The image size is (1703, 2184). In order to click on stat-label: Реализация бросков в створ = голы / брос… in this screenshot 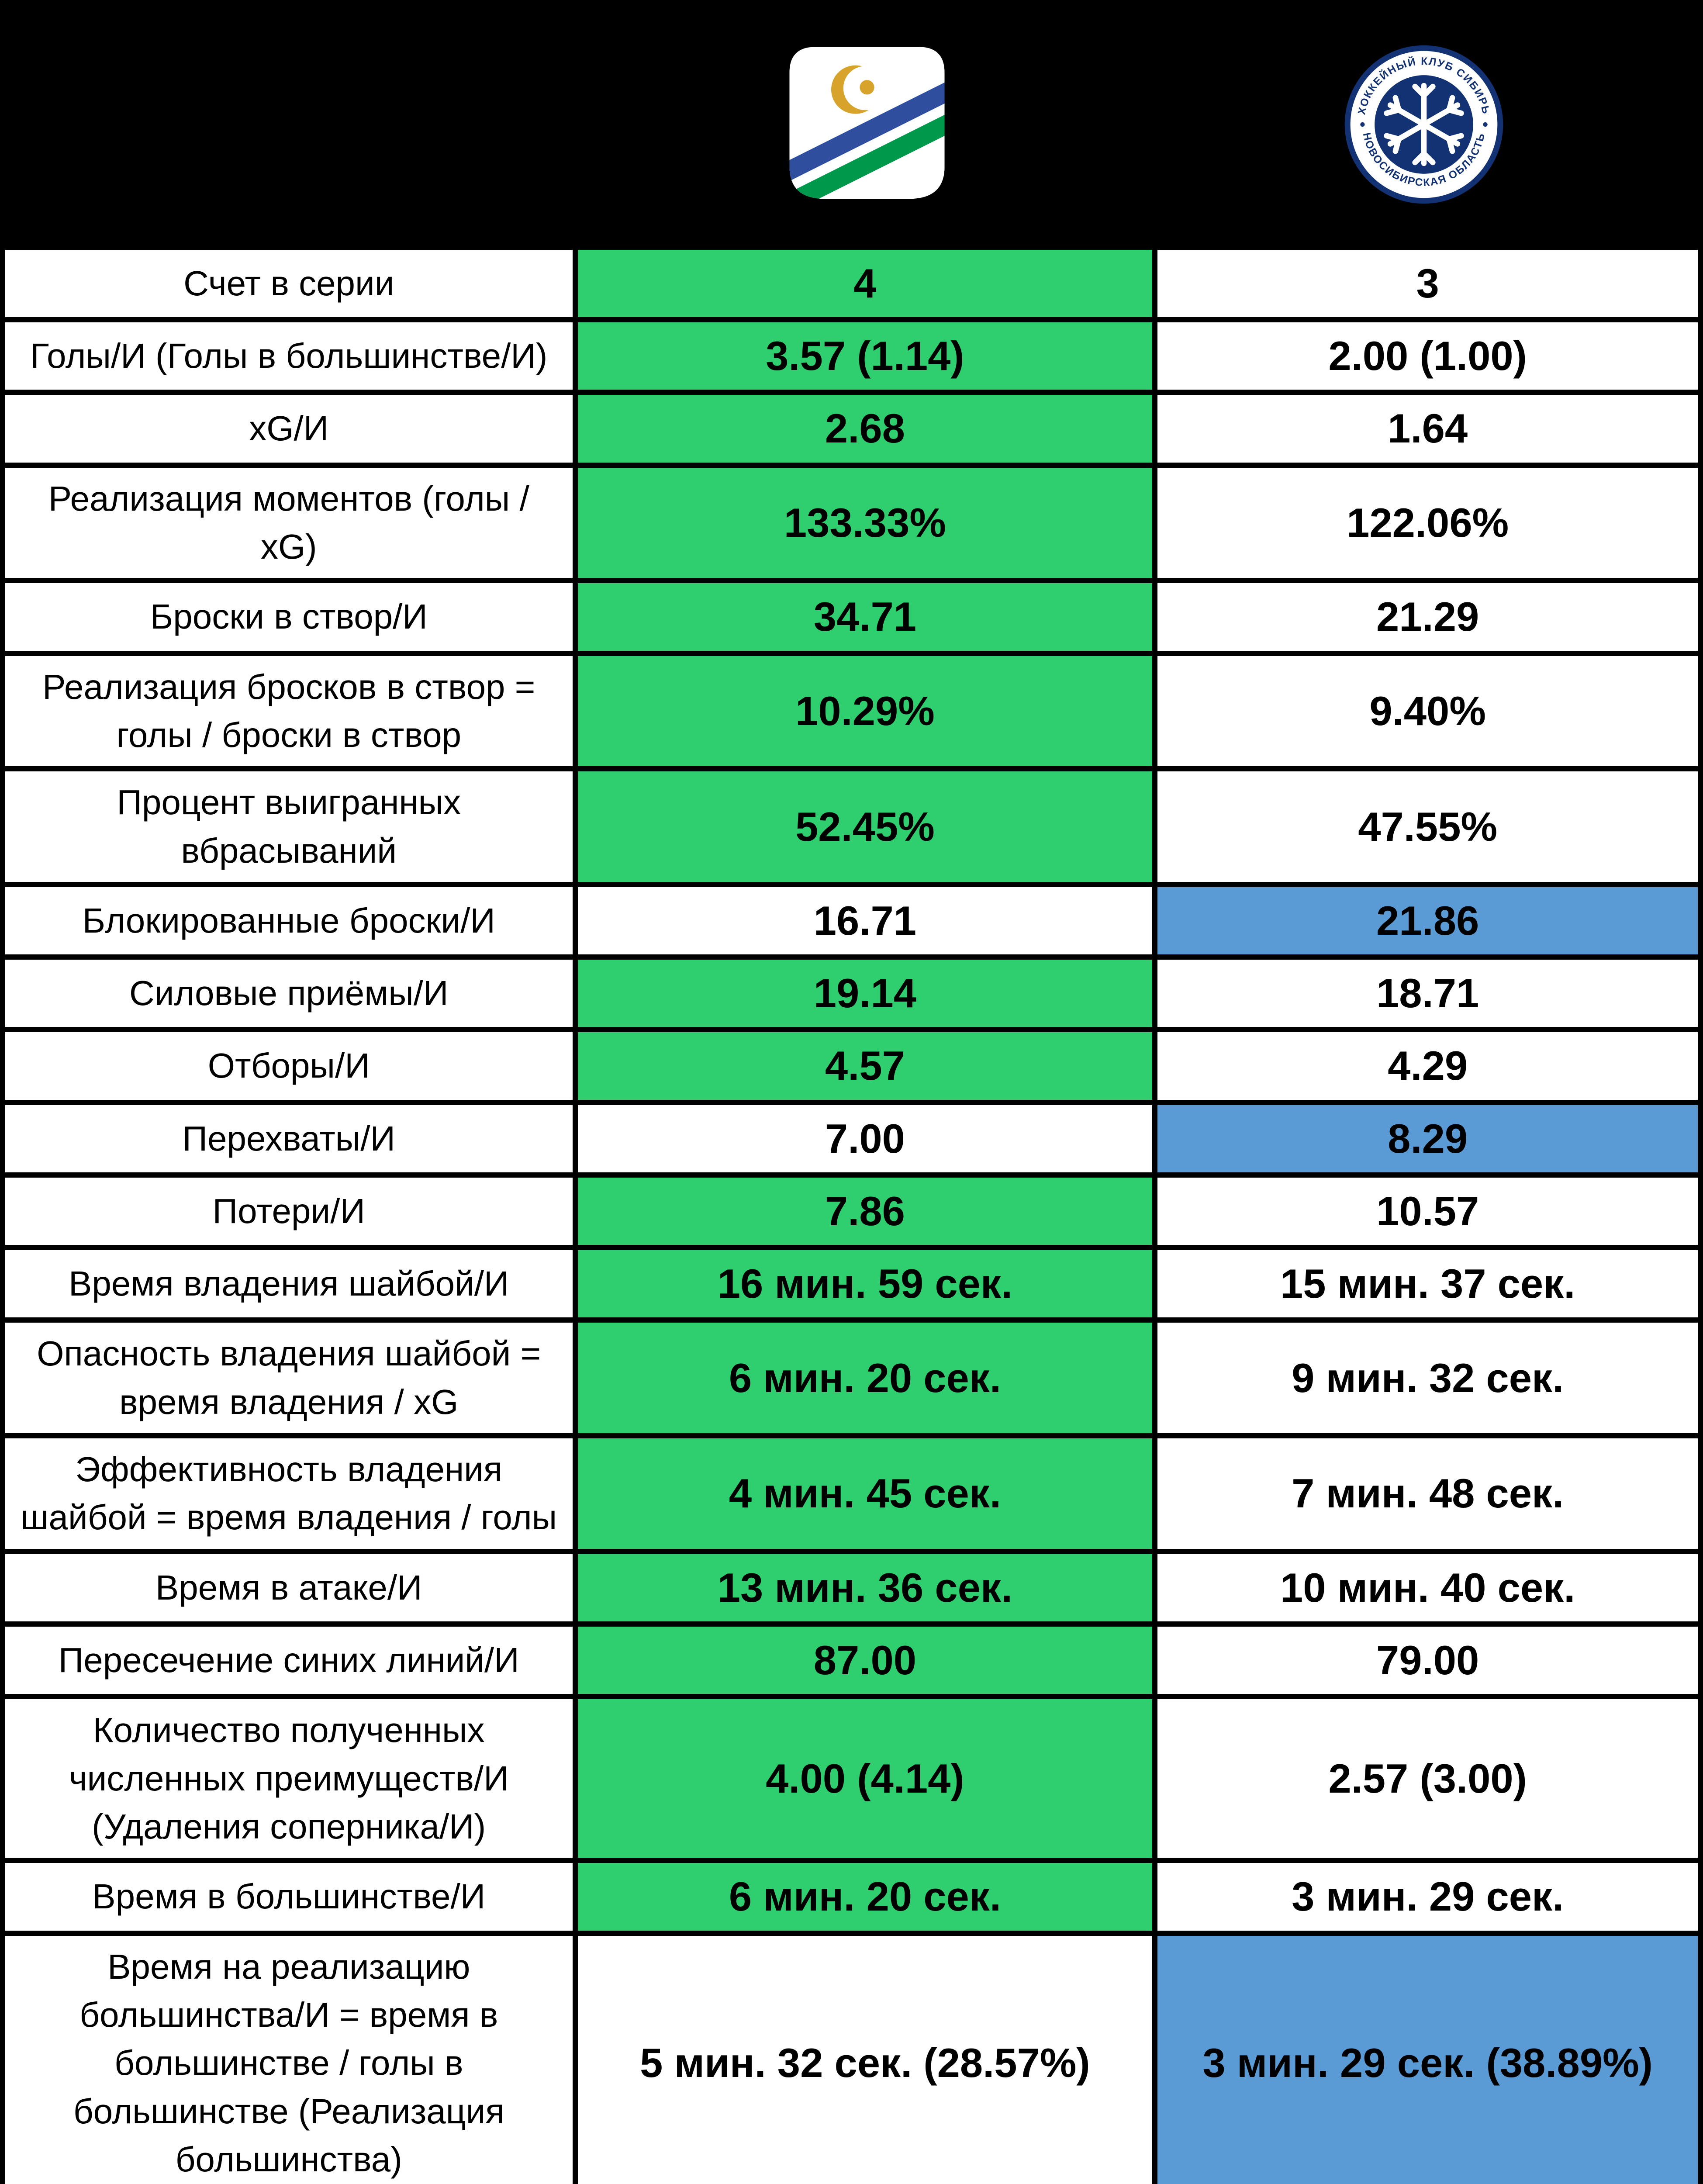, I will do `click(289, 711)`.